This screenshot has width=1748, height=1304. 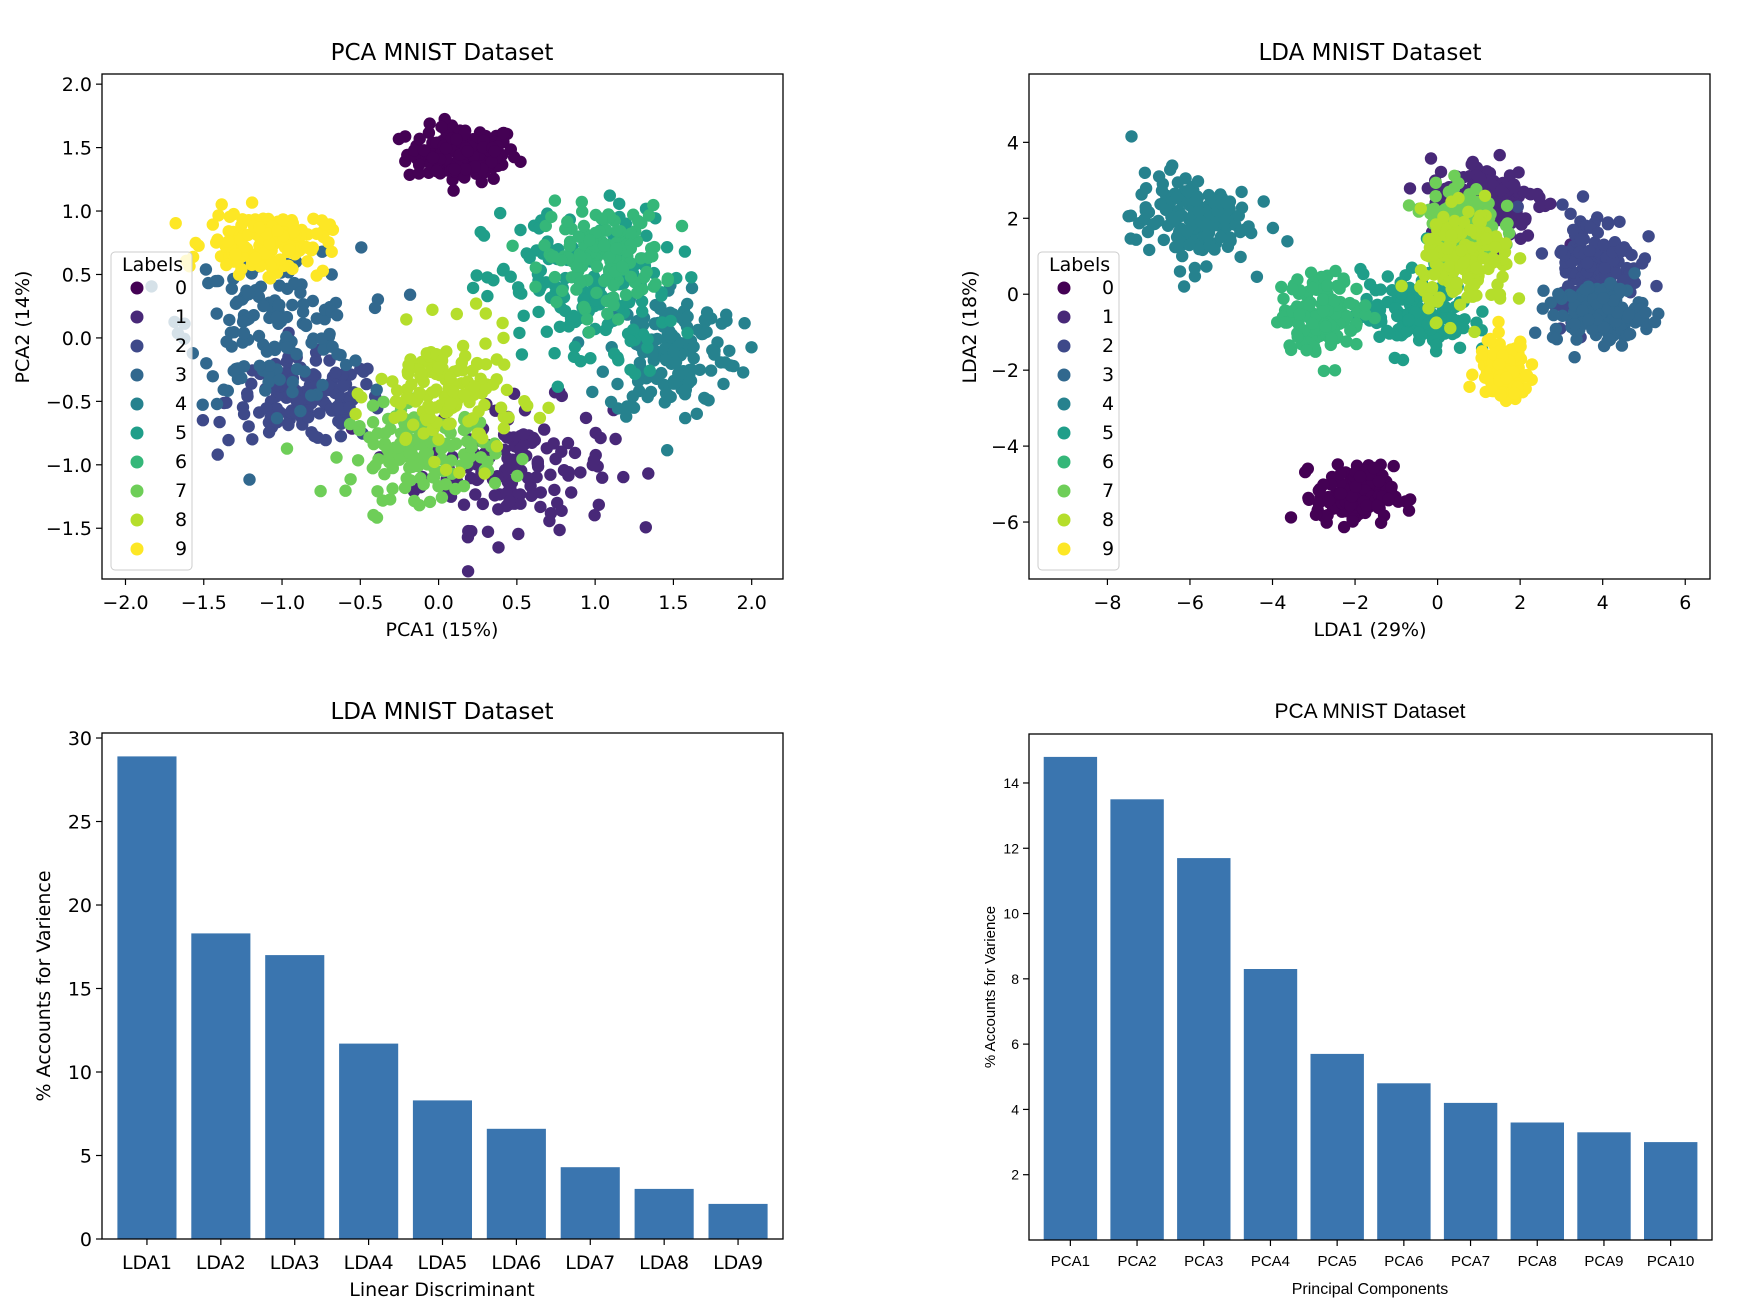 I want to click on pca-scatter-x-label: PCA1 (15%), so click(x=442, y=630).